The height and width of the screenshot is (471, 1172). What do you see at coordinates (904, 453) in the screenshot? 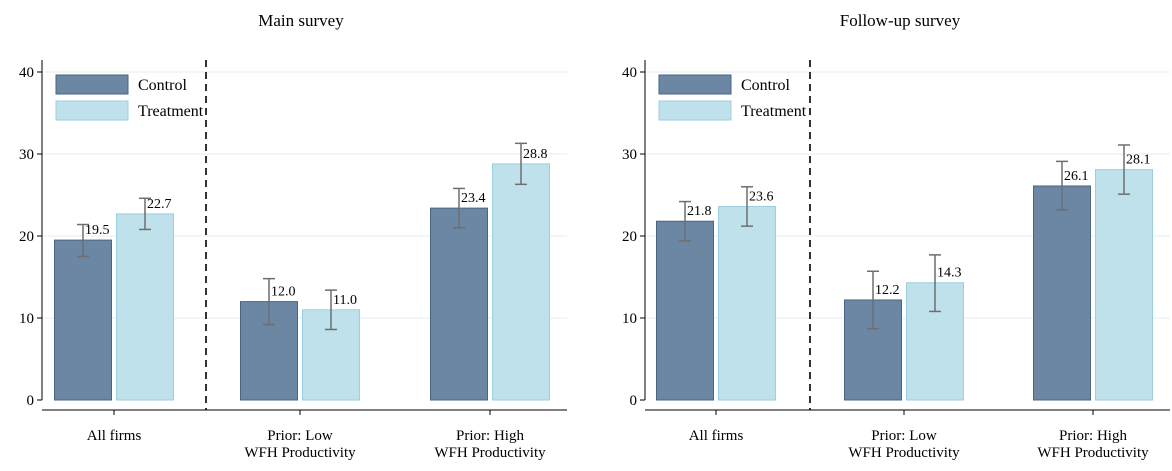
I see `panel-2-x-tick-label-1-line-1: WFH Productivity` at bounding box center [904, 453].